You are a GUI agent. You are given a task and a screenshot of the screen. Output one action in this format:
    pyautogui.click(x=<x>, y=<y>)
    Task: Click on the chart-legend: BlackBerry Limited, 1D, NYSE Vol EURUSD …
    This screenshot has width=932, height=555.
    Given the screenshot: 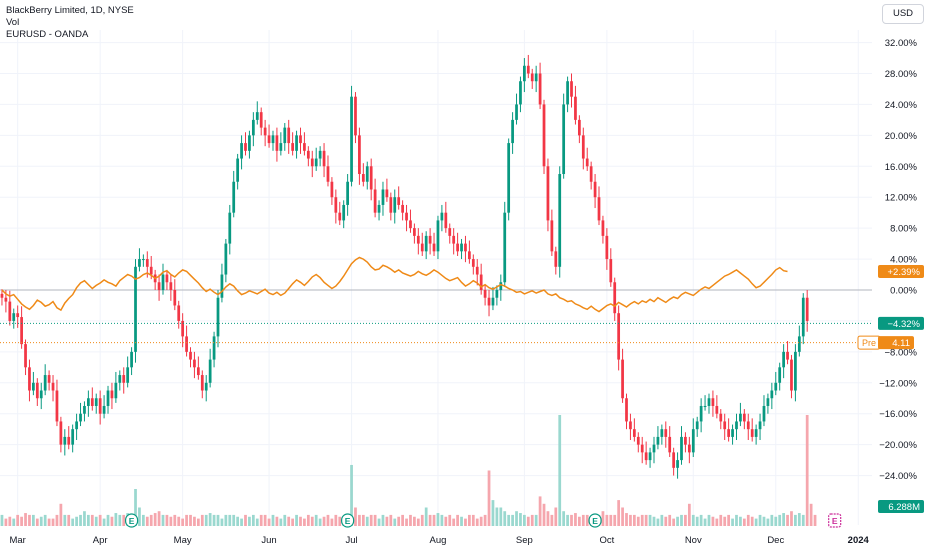 What is the action you would take?
    pyautogui.click(x=70, y=23)
    